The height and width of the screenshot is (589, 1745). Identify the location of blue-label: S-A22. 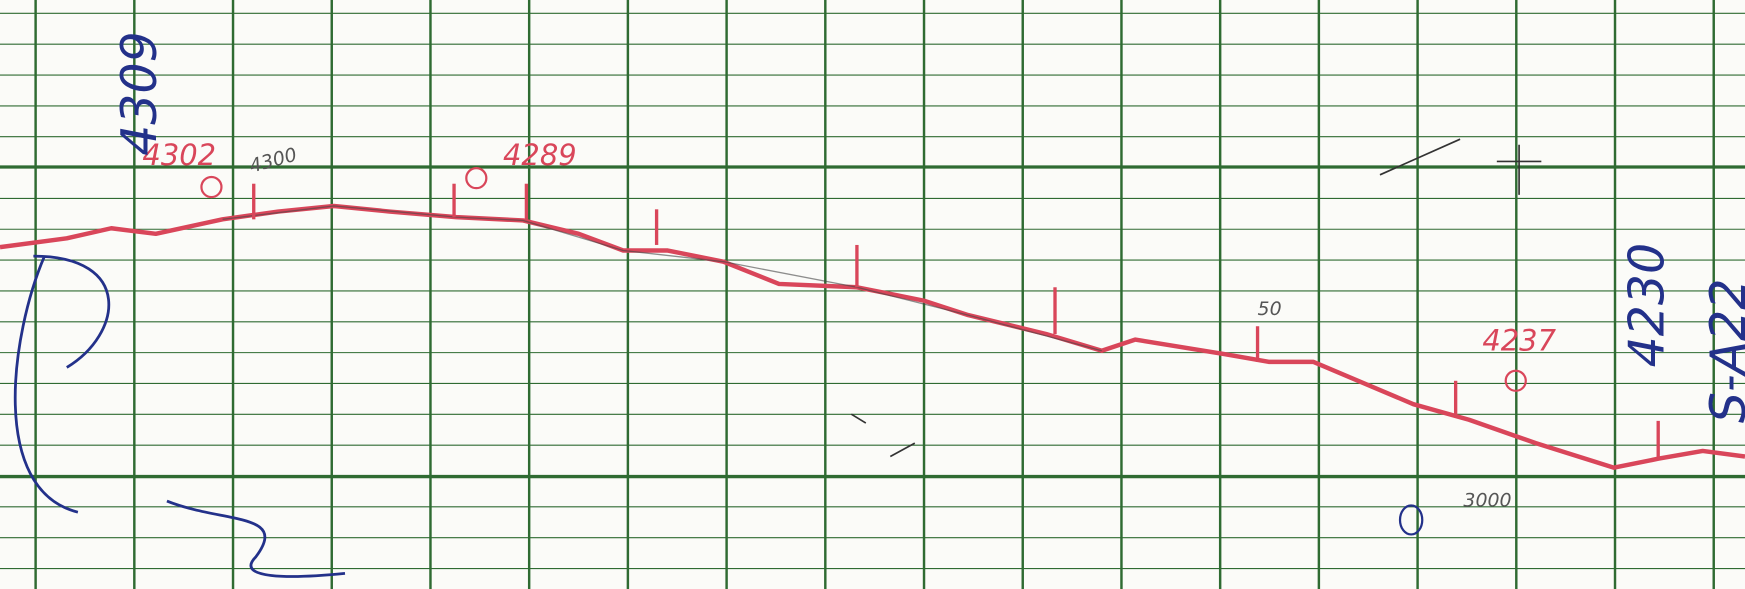
(1722, 350).